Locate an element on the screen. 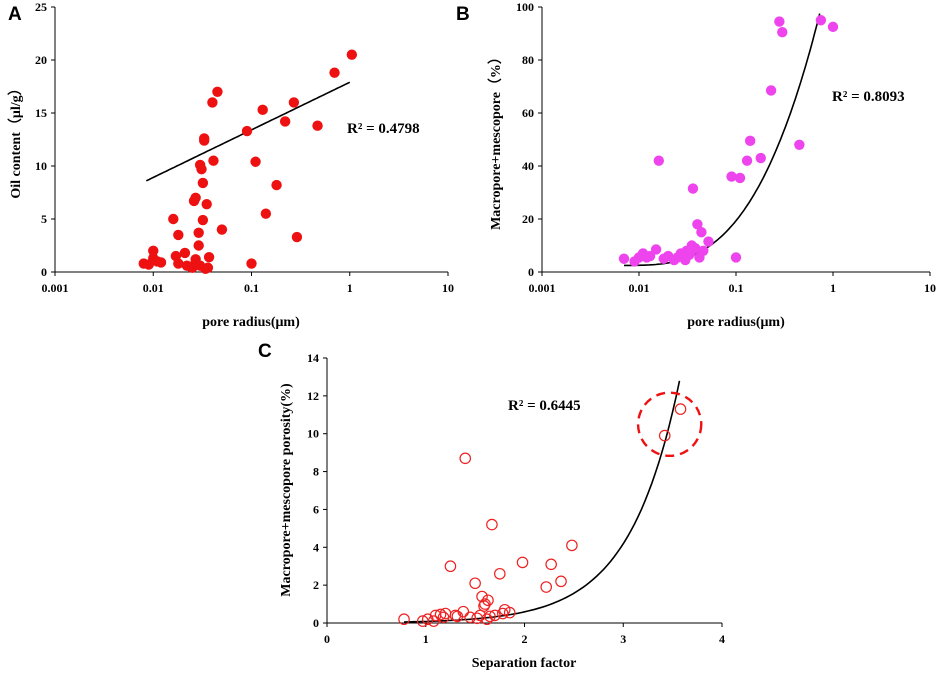  panel-a-y-axis-label: Oil content（μl/g） is located at coordinates (16, 139).